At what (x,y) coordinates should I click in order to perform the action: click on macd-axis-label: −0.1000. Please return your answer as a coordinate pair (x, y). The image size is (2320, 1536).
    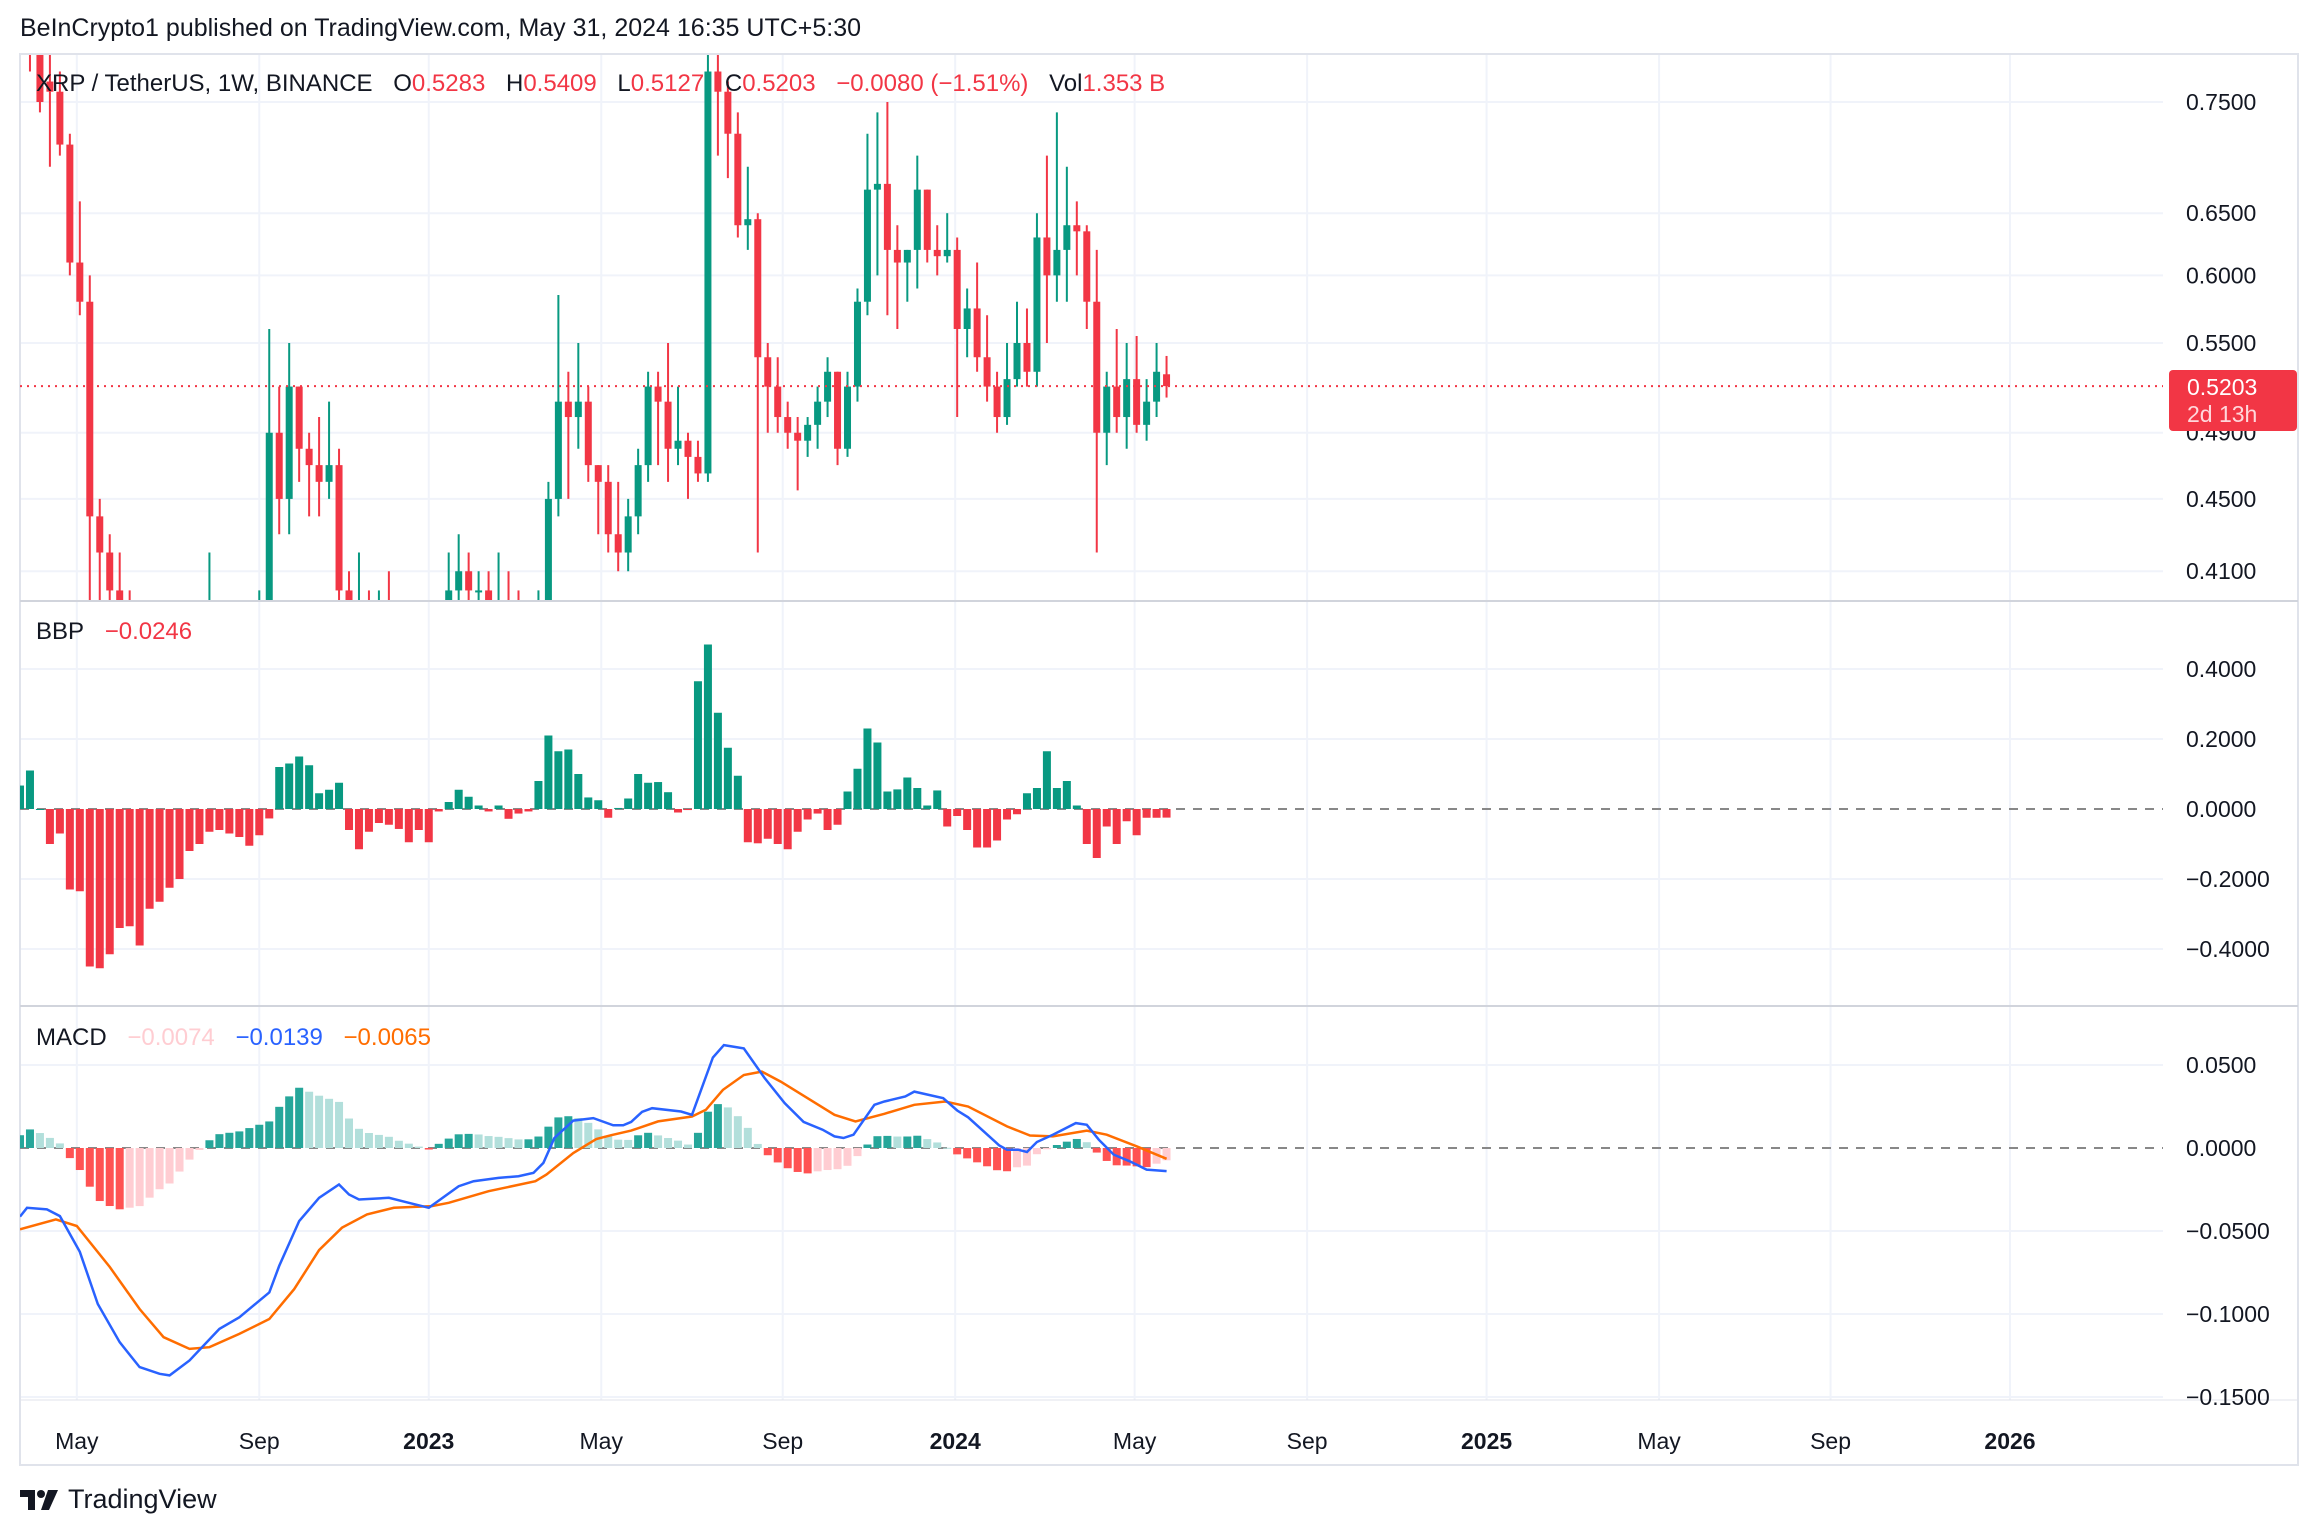
    Looking at the image, I should click on (2228, 1314).